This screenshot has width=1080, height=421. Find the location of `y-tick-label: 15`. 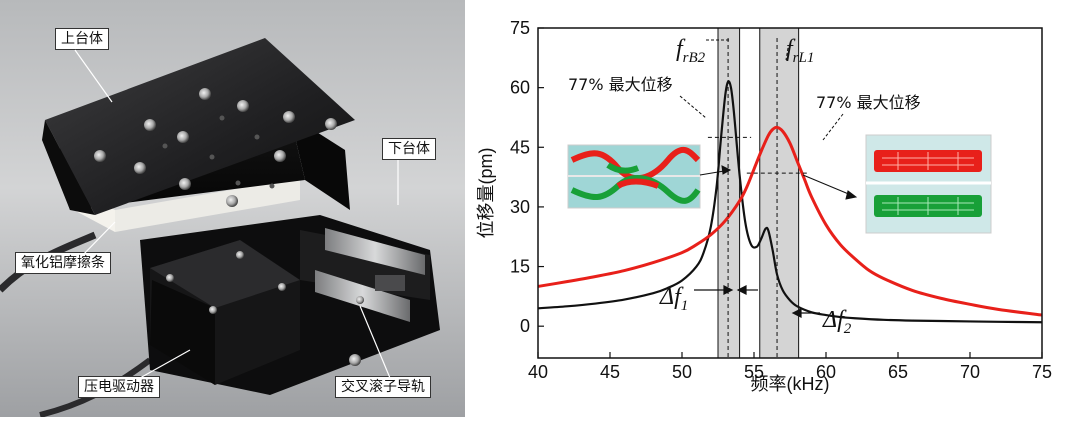

y-tick-label: 15 is located at coordinates (520, 267).